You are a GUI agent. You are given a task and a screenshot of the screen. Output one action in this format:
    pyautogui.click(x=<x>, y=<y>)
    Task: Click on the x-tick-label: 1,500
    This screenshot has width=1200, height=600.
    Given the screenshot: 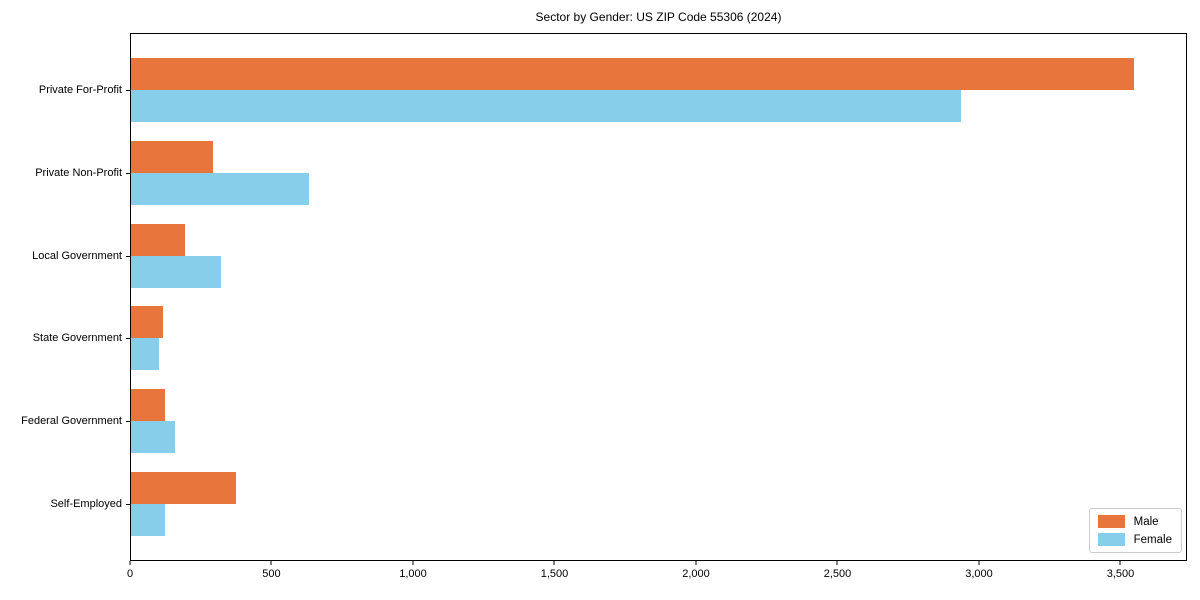 What is the action you would take?
    pyautogui.click(x=554, y=574)
    